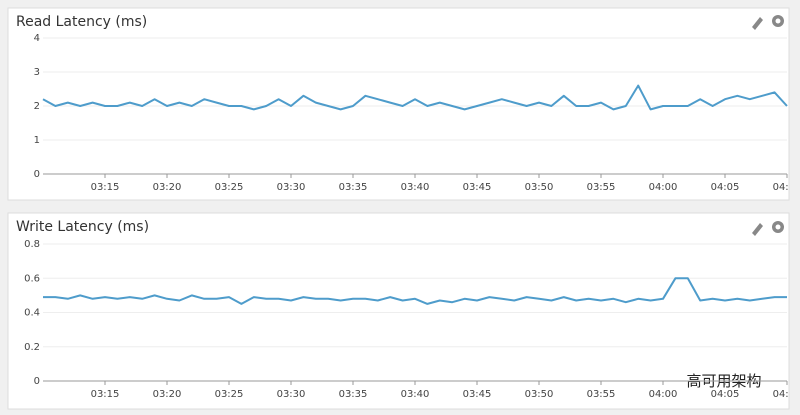 Image resolution: width=800 pixels, height=415 pixels. Describe the element at coordinates (32, 347) in the screenshot. I see `y-tick-label: 0.2` at that location.